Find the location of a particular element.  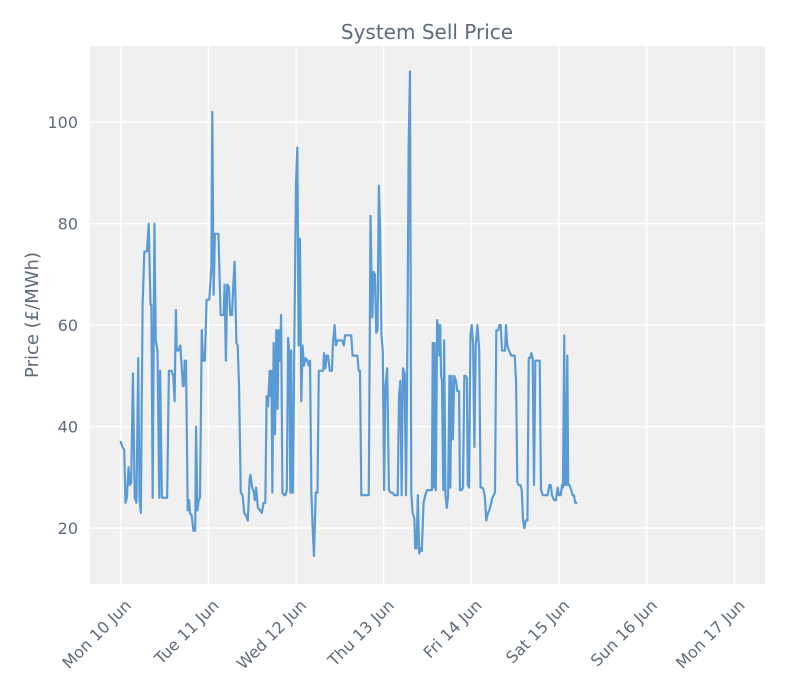

x-tick-label: Sun 16 Jun is located at coordinates (624, 633).